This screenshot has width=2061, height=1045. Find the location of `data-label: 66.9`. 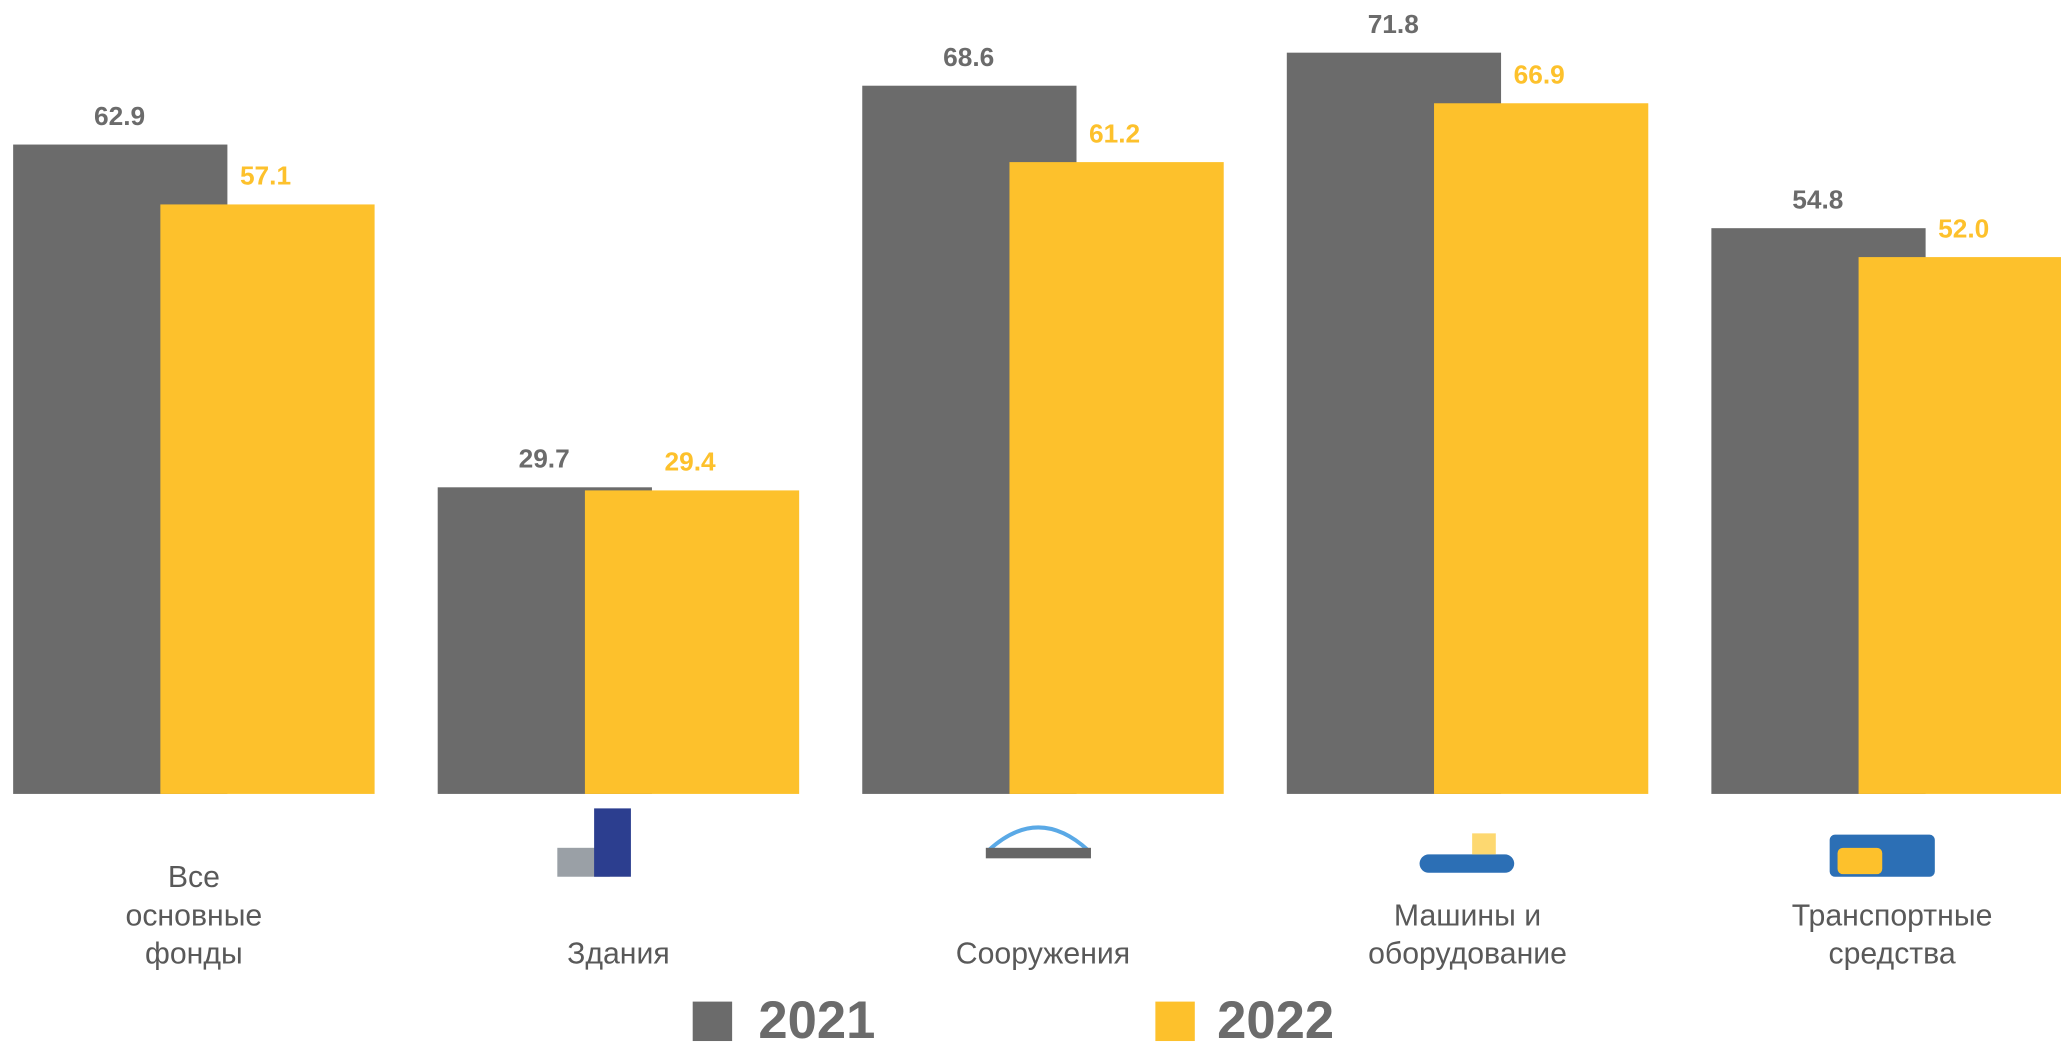

data-label: 66.9 is located at coordinates (1539, 75).